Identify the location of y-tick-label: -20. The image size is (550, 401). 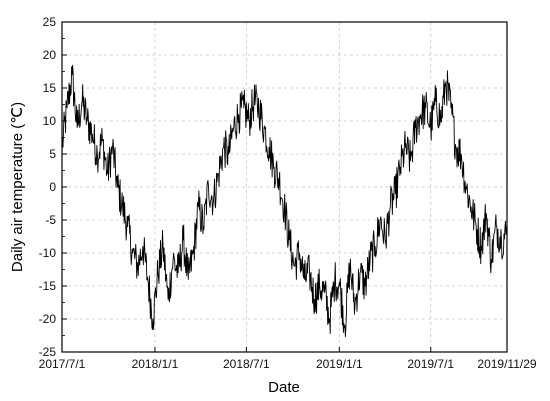
(48, 319).